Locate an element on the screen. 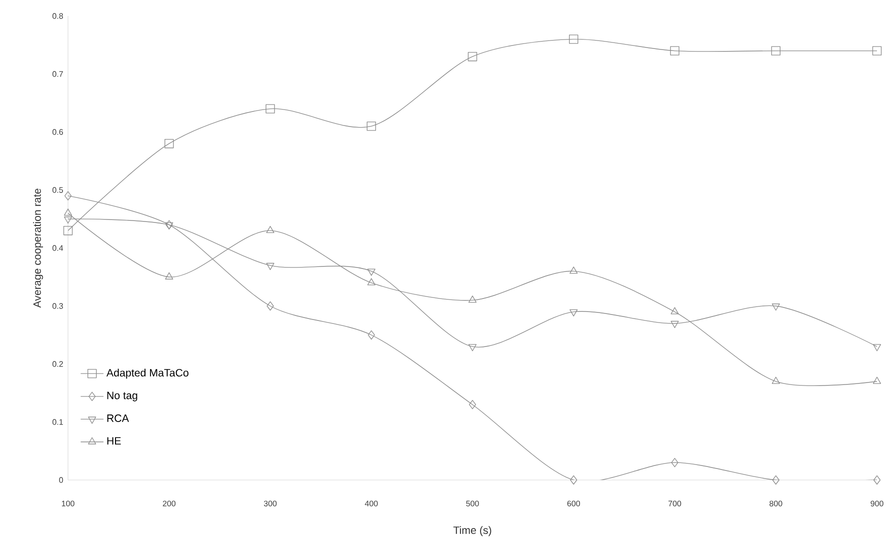 The image size is (889, 553). legend-label: No tag is located at coordinates (122, 397).